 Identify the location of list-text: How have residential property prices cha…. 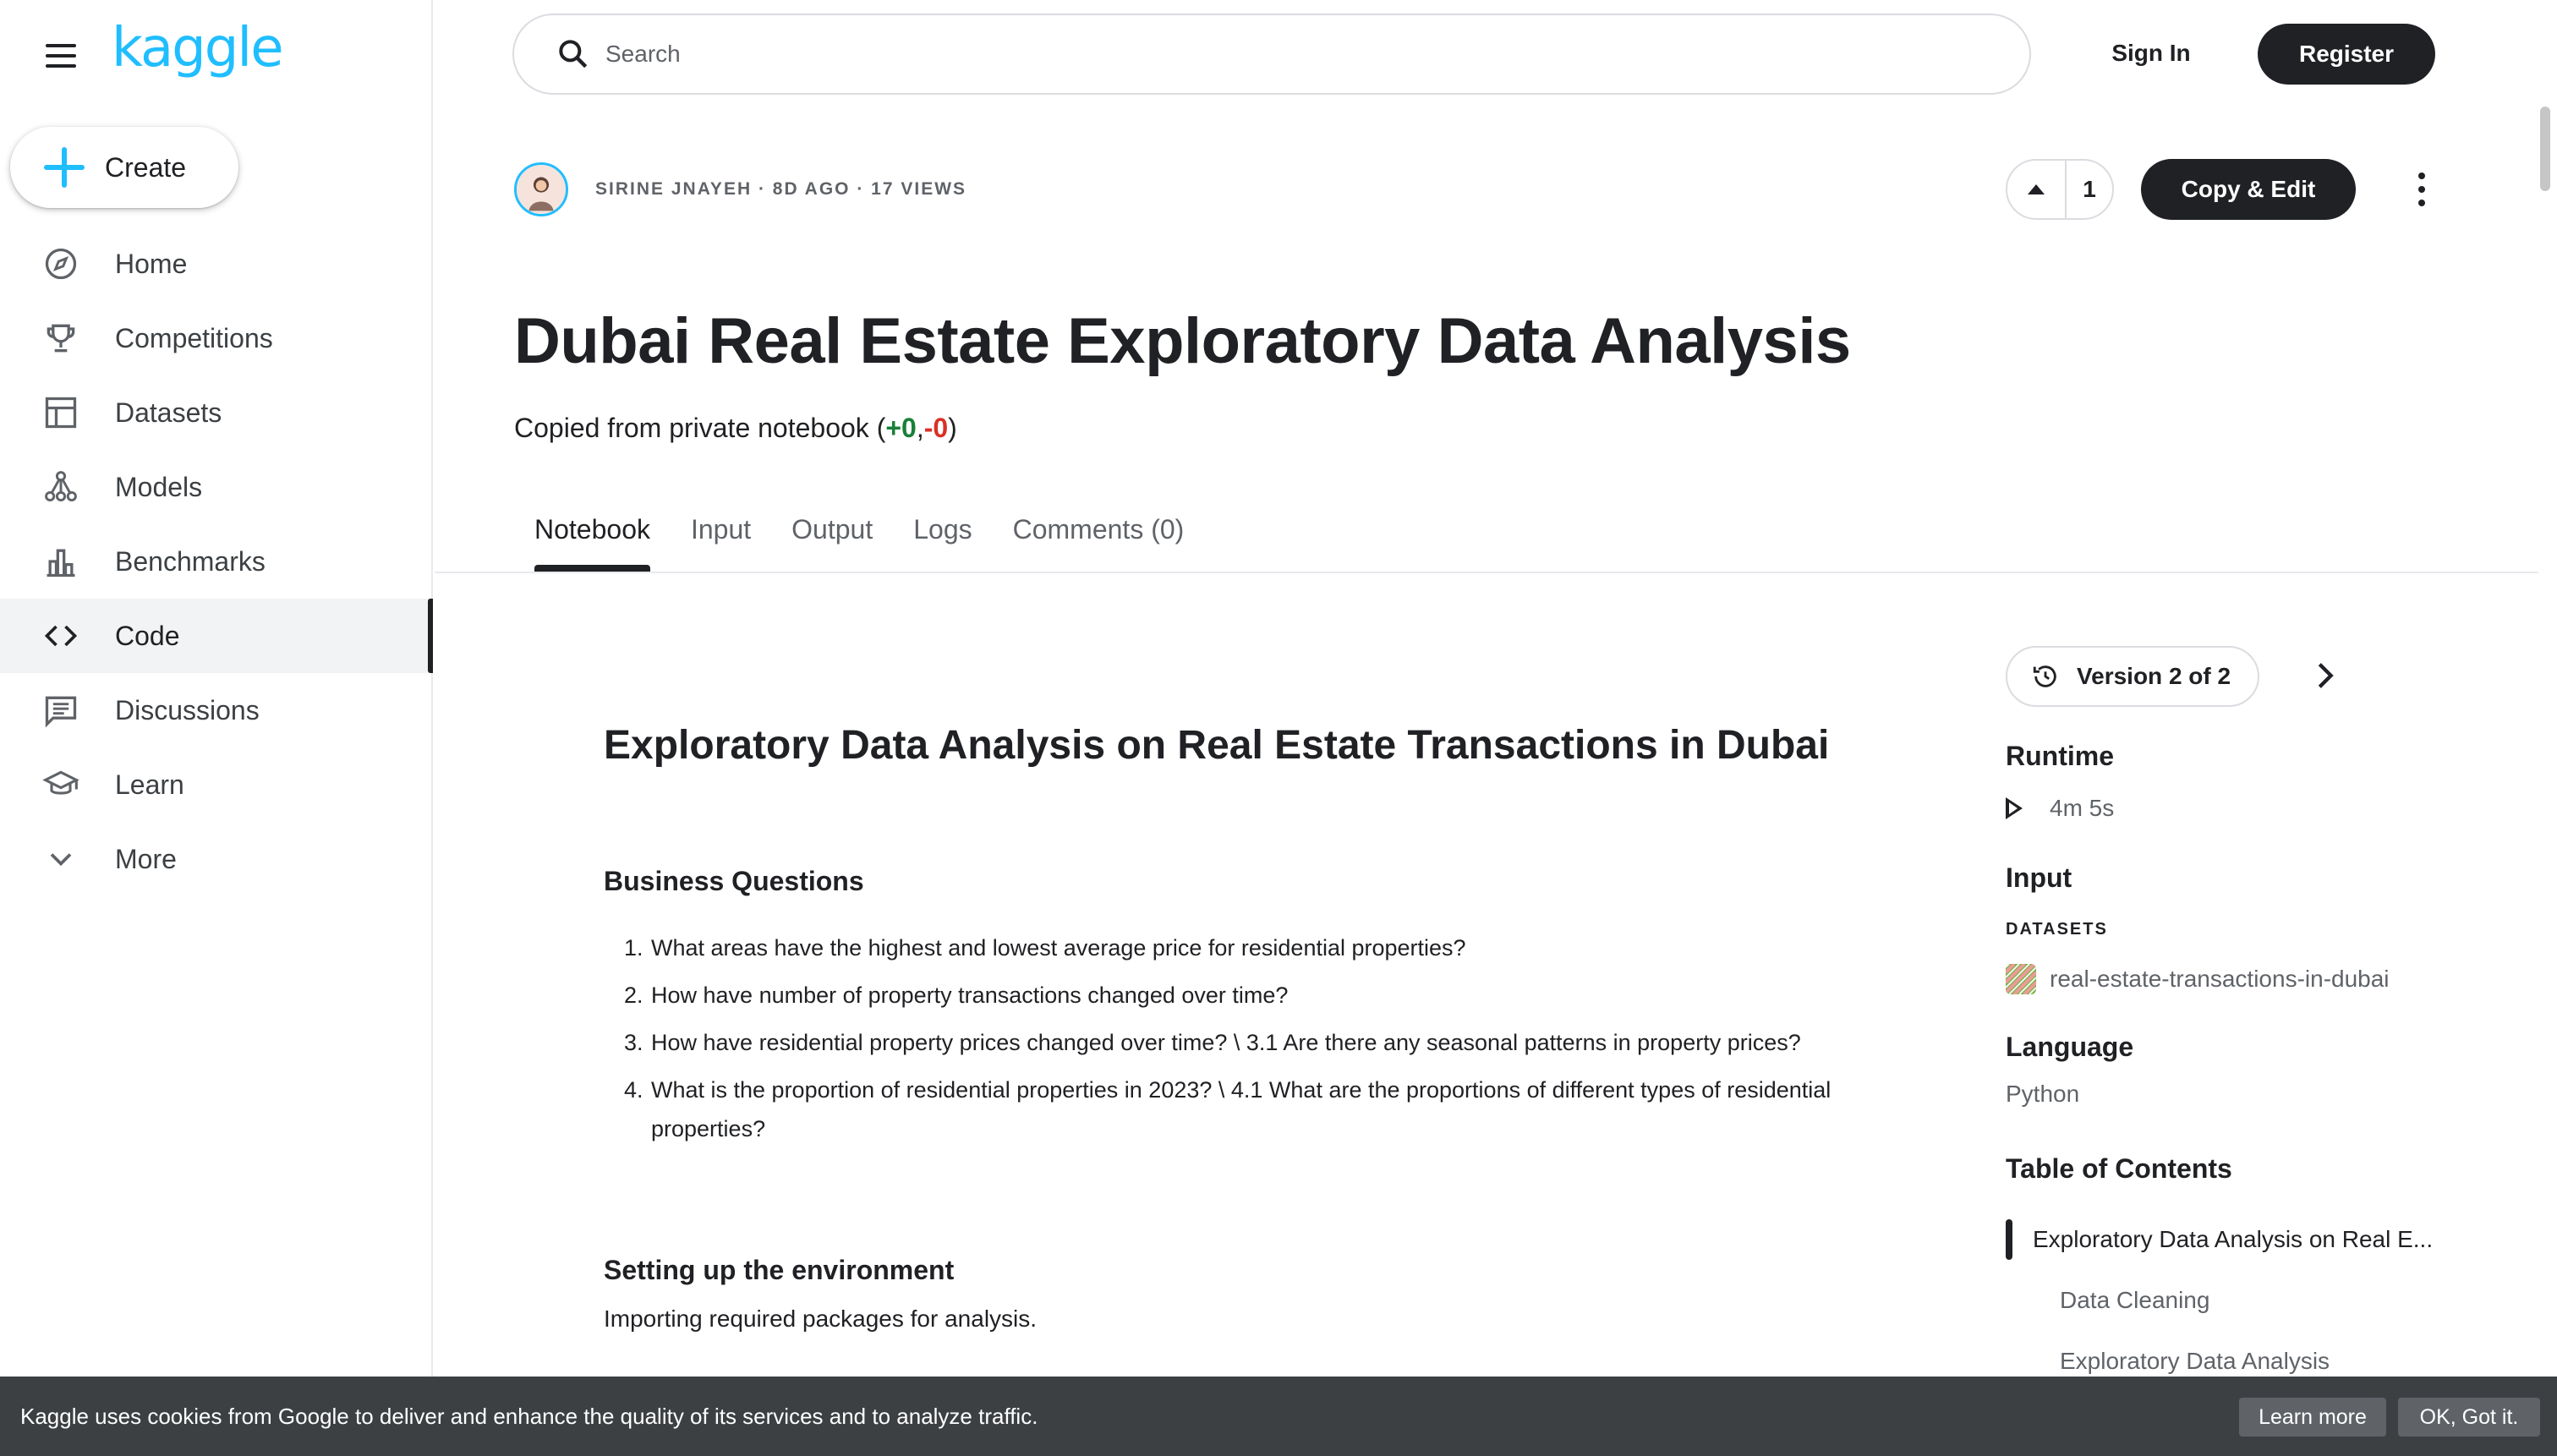
(1226, 1042).